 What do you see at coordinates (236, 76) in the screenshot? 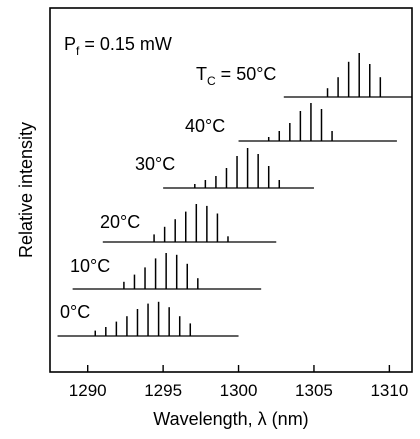
I see `temperature-label: TC = 50°C` at bounding box center [236, 76].